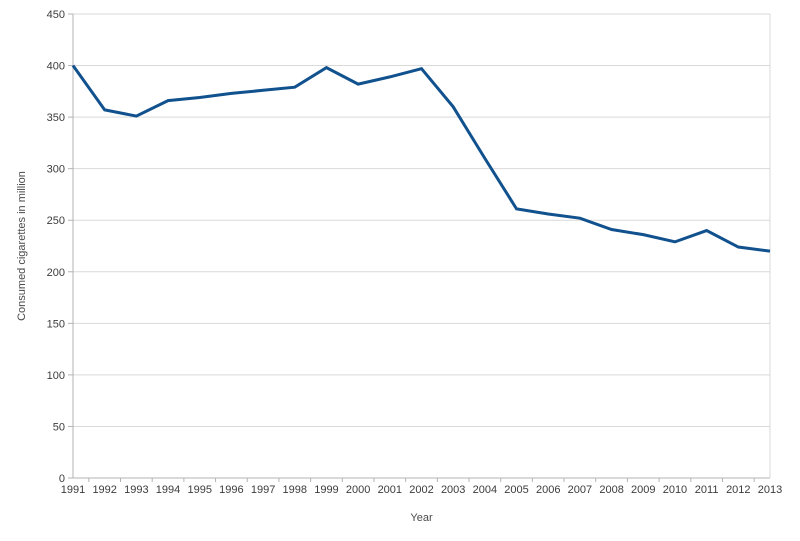 The width and height of the screenshot is (800, 541). Describe the element at coordinates (485, 490) in the screenshot. I see `x-tick-label: 2004` at that location.